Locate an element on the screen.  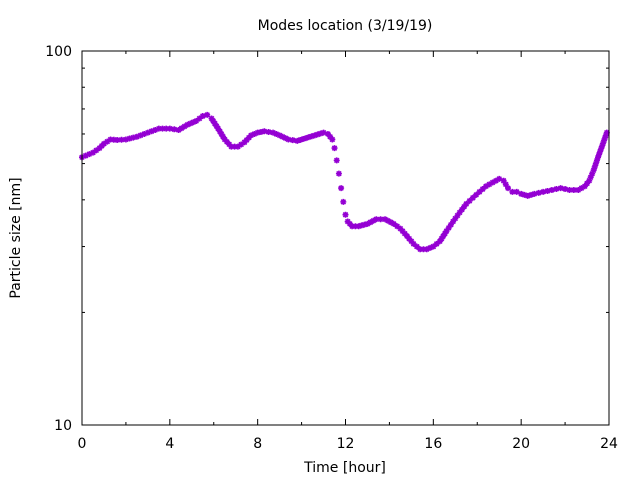
y-axis-label: Particle size [nm] is located at coordinates (16, 237).